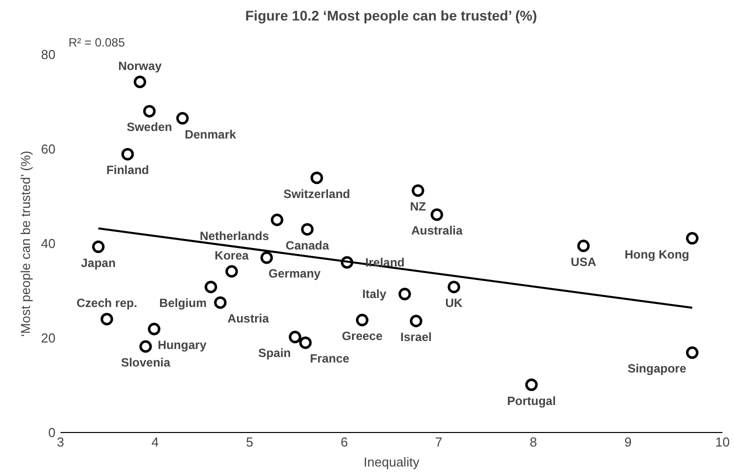 The height and width of the screenshot is (474, 734). Describe the element at coordinates (26, 243) in the screenshot. I see `y-axis-title: ‘Most people can be trusted’ (%)` at that location.